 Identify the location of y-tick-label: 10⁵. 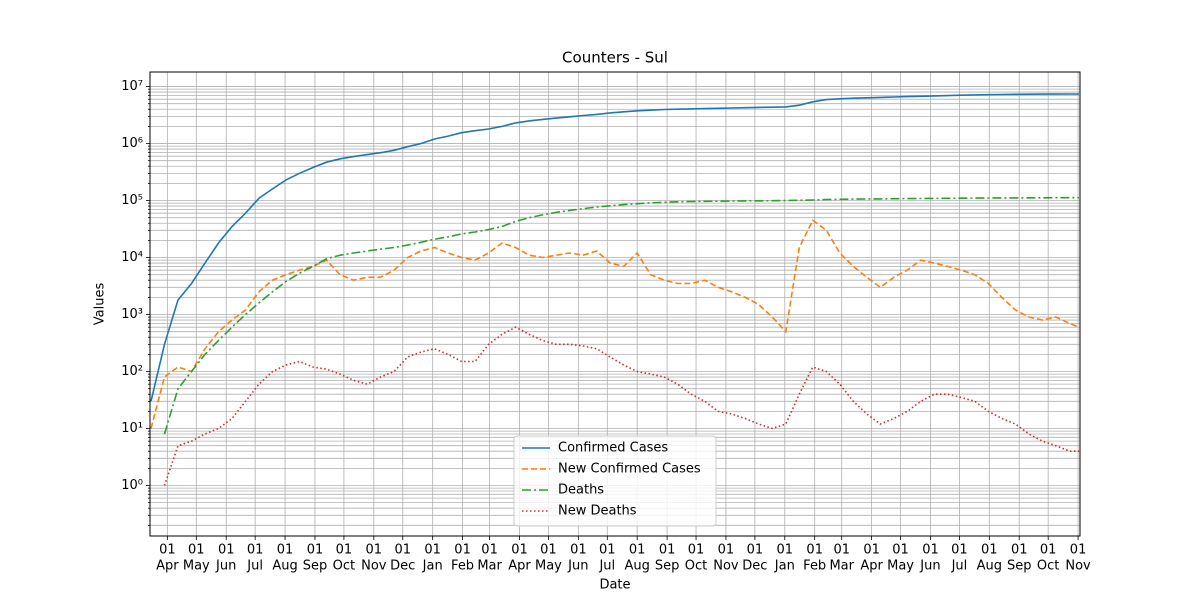
(132, 200).